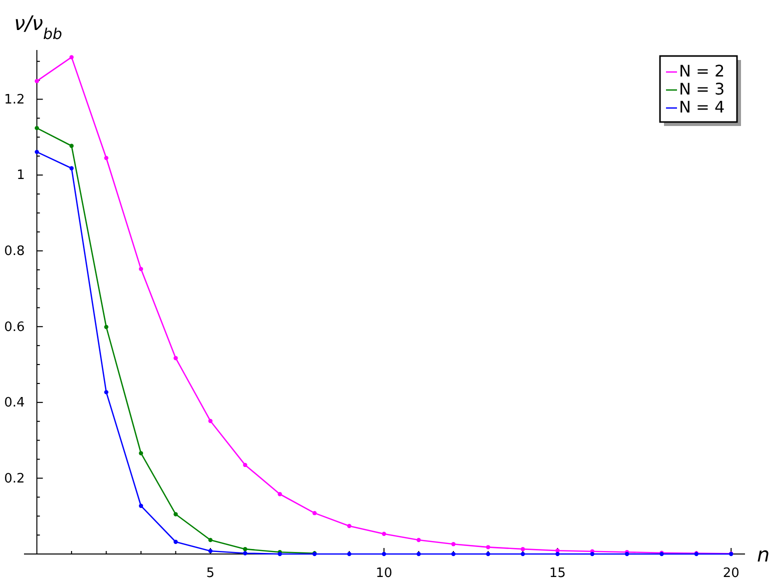 This screenshot has height=584, width=781. What do you see at coordinates (384, 574) in the screenshot?
I see `x-tick-label: 10` at bounding box center [384, 574].